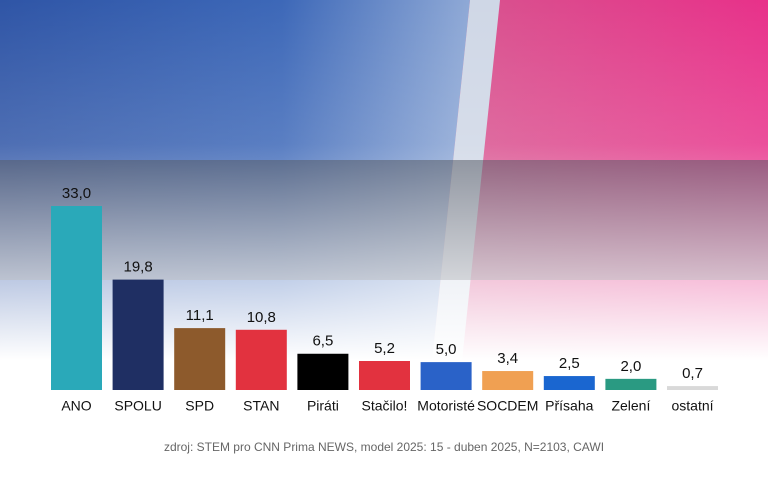  What do you see at coordinates (199, 406) in the screenshot?
I see `x-tick-label: SPD` at bounding box center [199, 406].